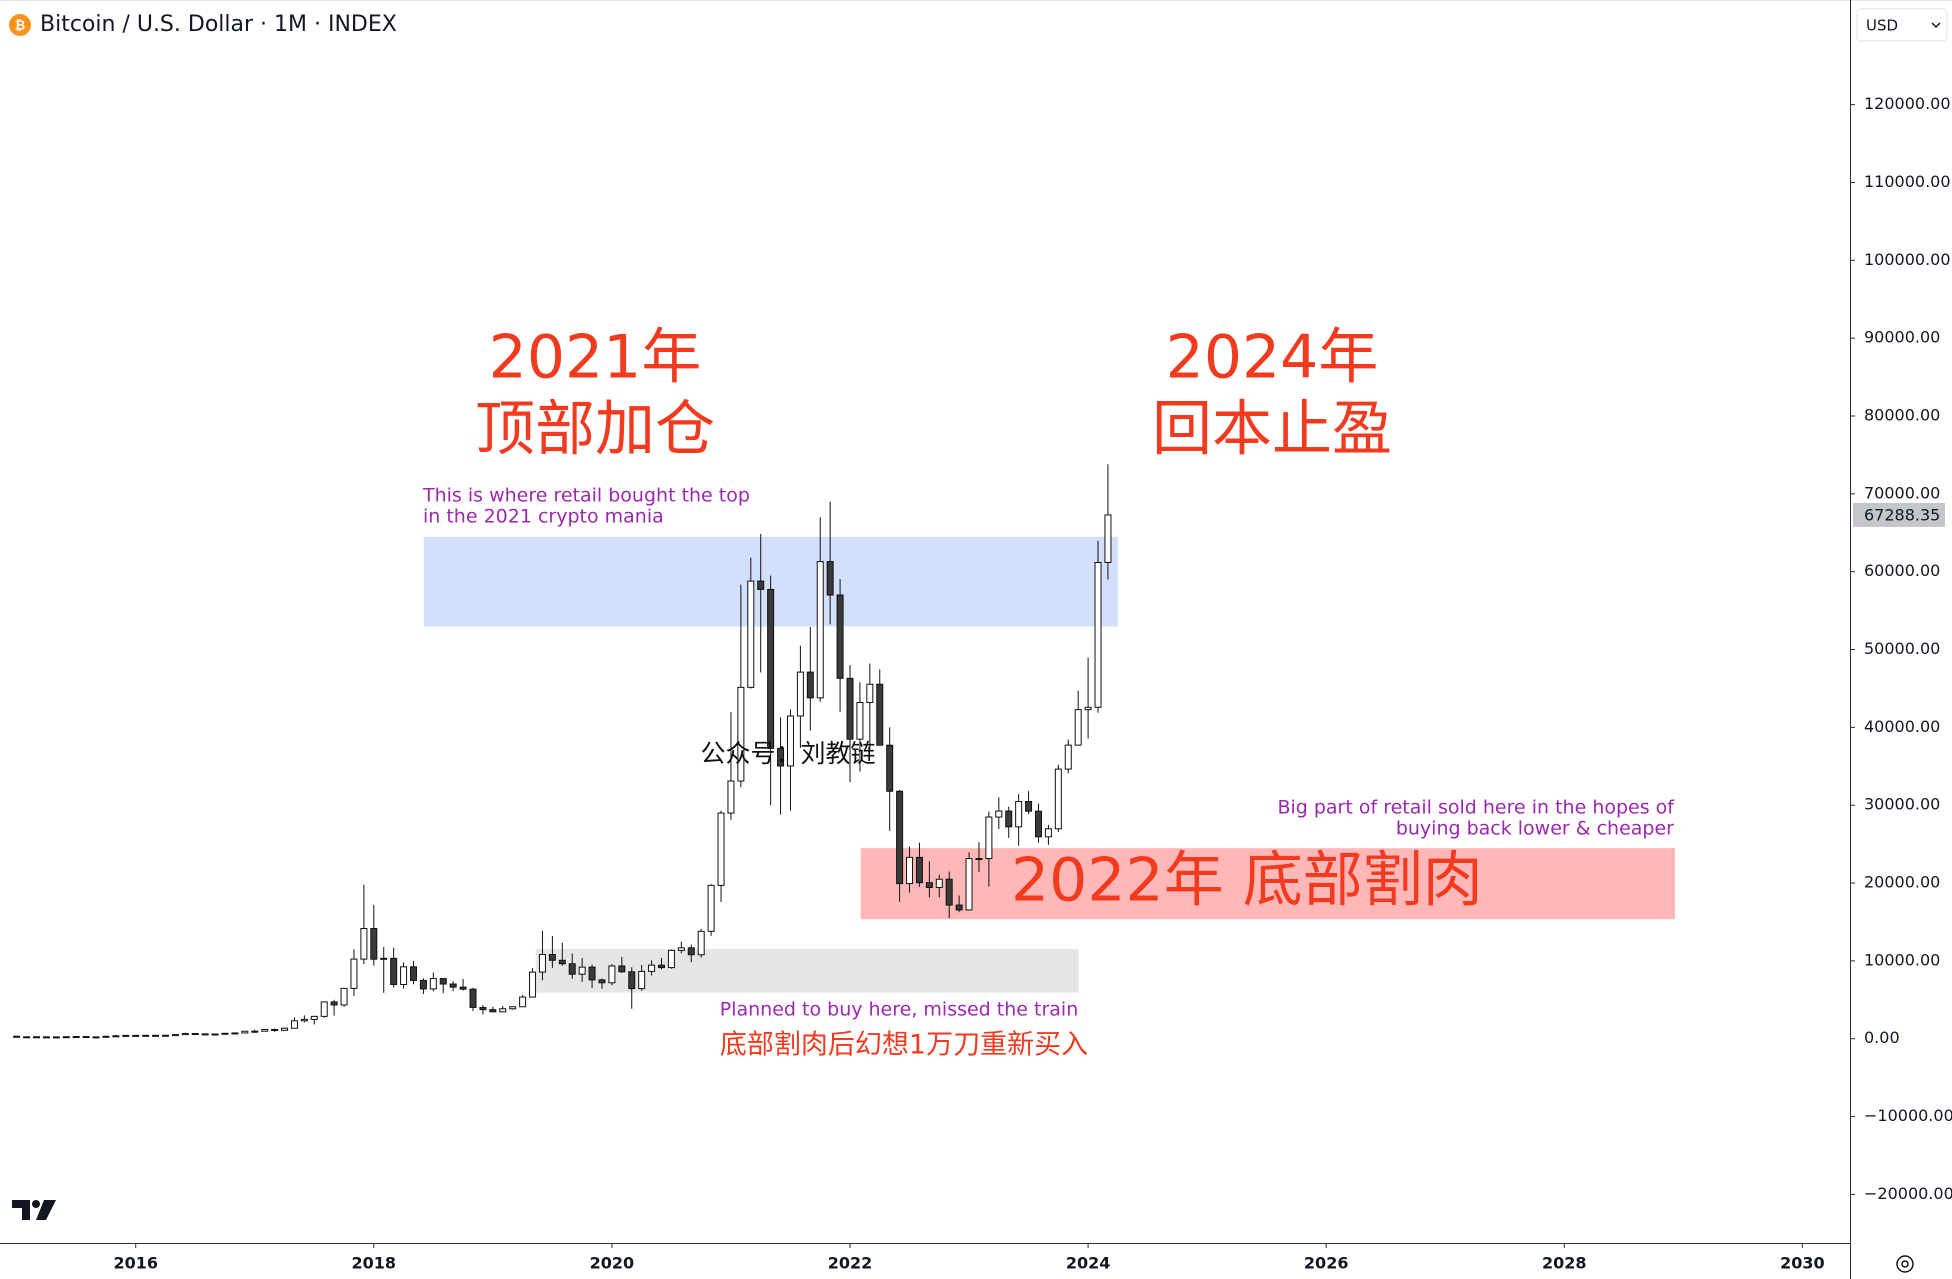 This screenshot has height=1279, width=1952. Describe the element at coordinates (1902, 337) in the screenshot. I see `y-tick-label: 90000.00` at that location.